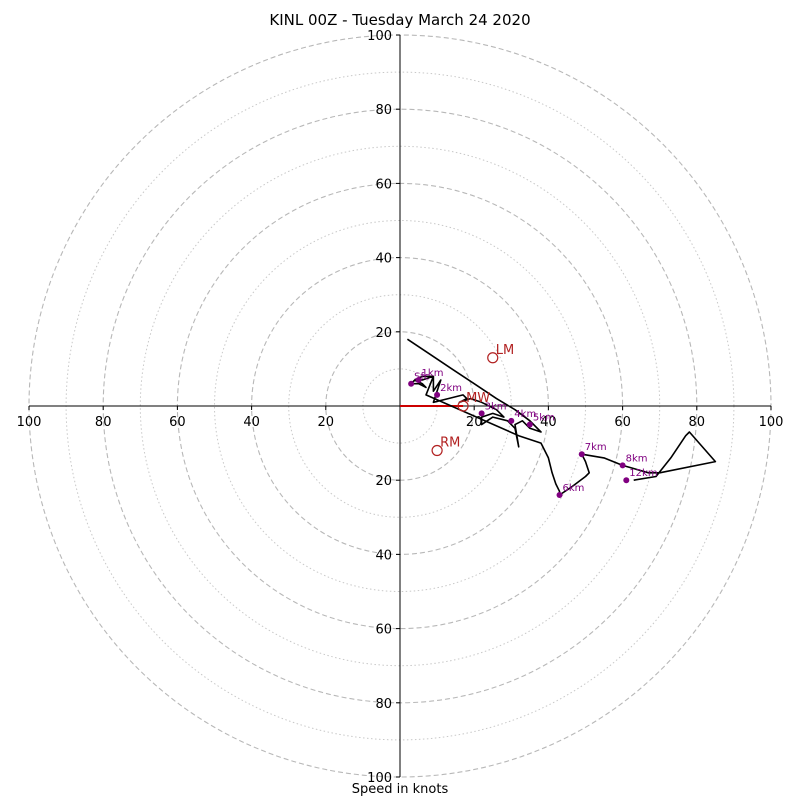 The image size is (800, 800). Describe the element at coordinates (433, 373) in the screenshot. I see `height-marker-label: 1km` at that location.